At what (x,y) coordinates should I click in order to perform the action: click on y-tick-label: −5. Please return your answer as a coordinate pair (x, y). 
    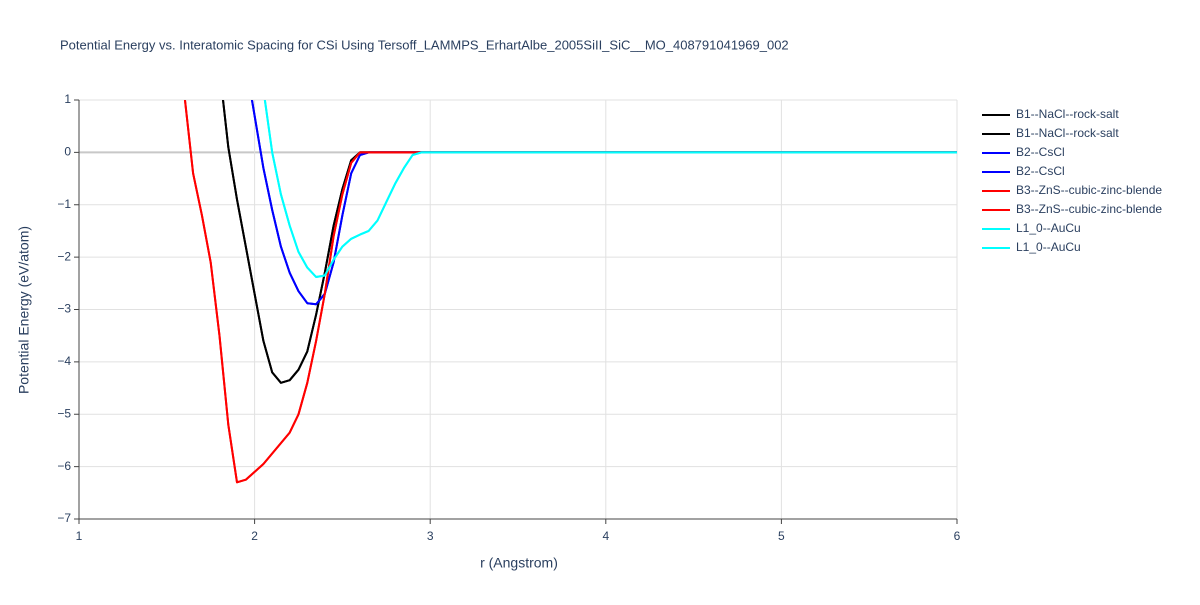
    Looking at the image, I should click on (64, 413).